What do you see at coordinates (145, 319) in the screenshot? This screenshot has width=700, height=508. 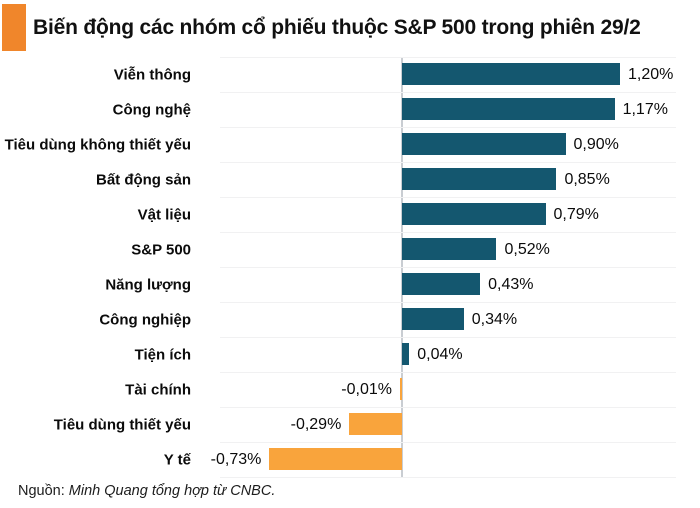 I see `category-label: Công nghiệp` at bounding box center [145, 319].